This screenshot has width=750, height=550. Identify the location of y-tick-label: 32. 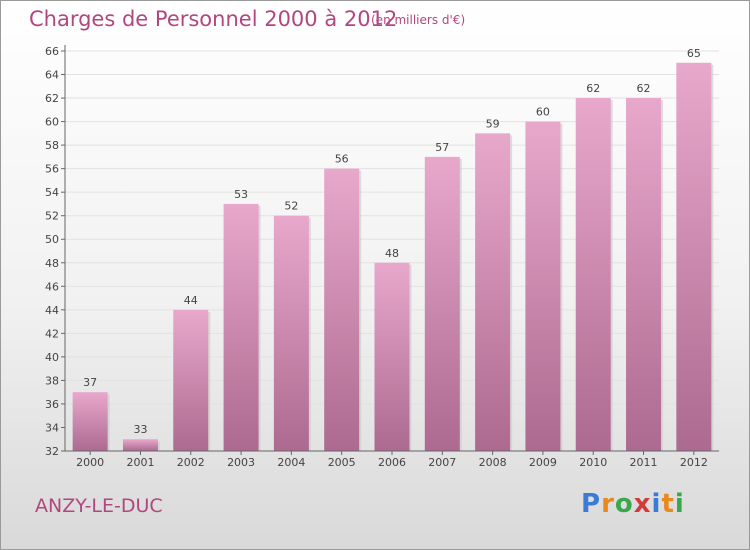
(52, 451).